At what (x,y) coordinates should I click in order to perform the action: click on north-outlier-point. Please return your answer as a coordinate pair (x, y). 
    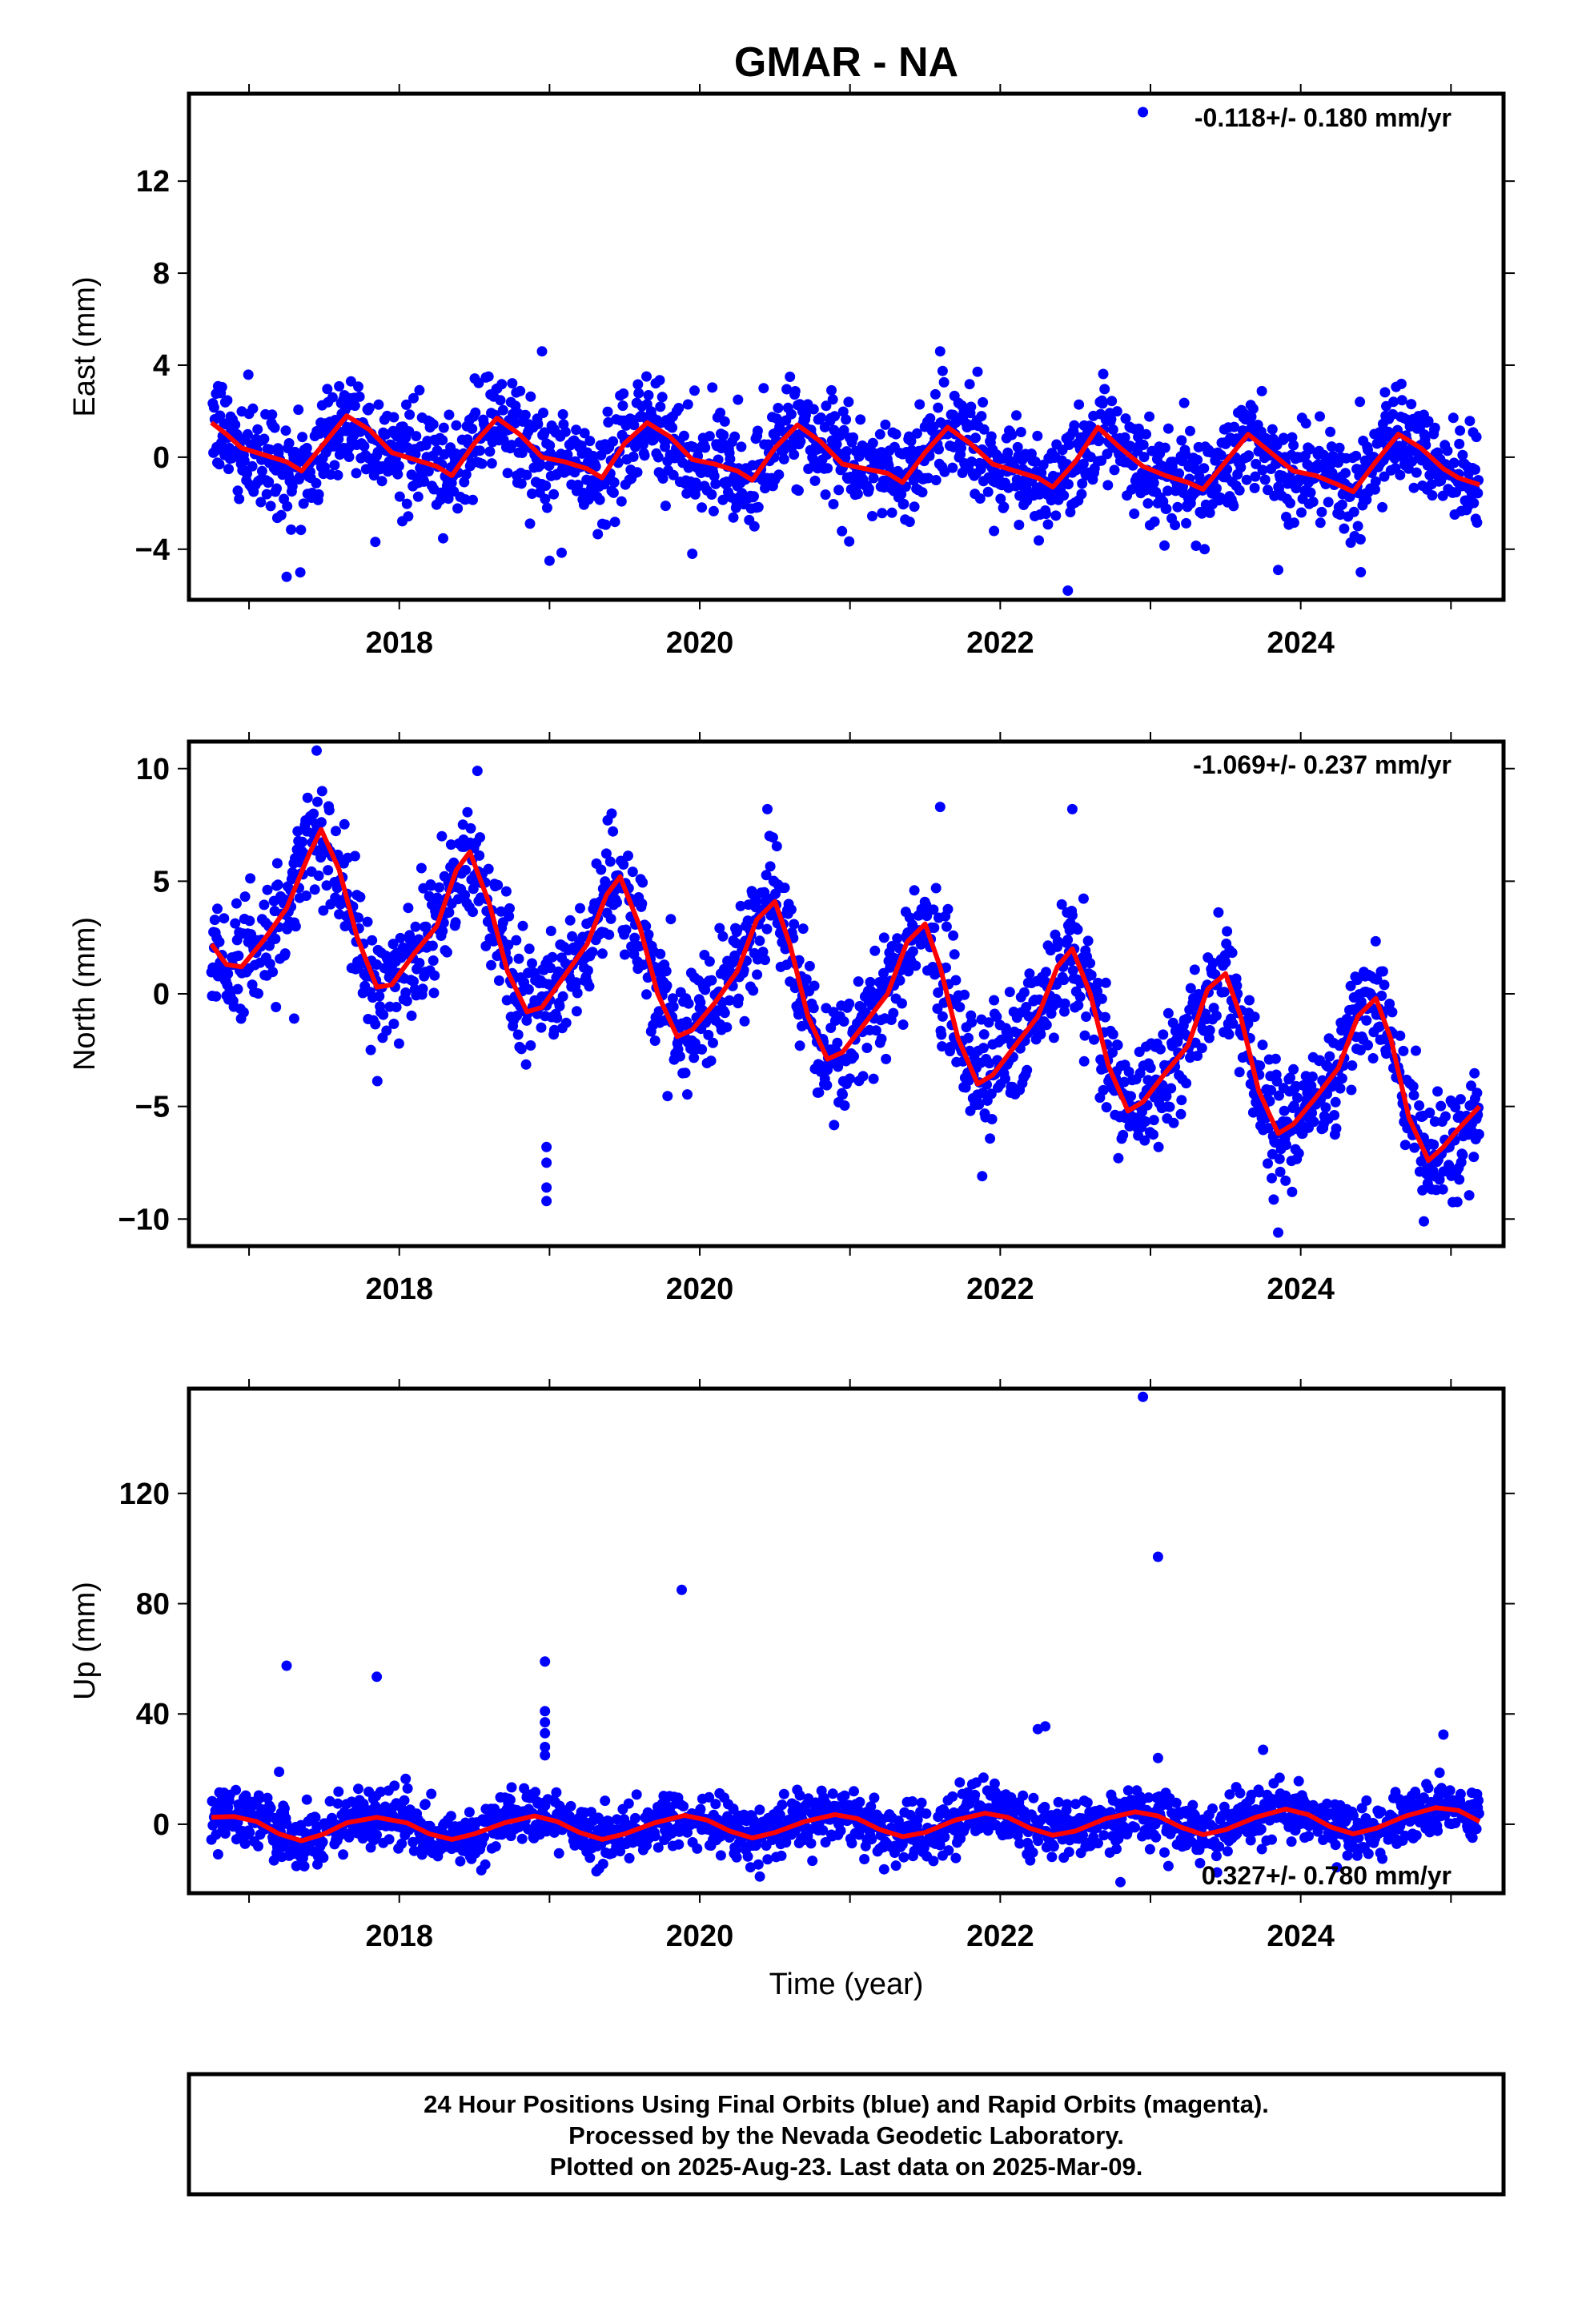
    Looking at the image, I should click on (1424, 1221).